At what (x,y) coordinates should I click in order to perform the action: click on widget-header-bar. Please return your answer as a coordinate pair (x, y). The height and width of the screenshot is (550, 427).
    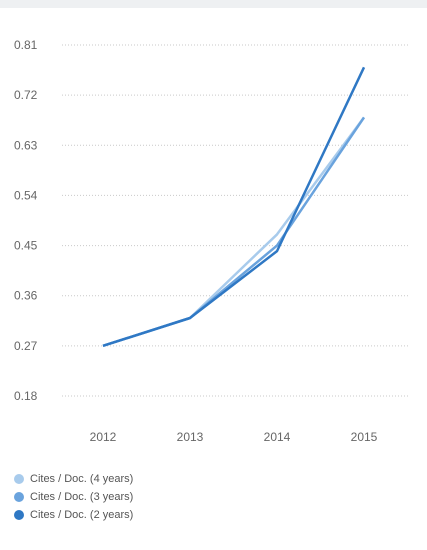
    Looking at the image, I should click on (213, 4).